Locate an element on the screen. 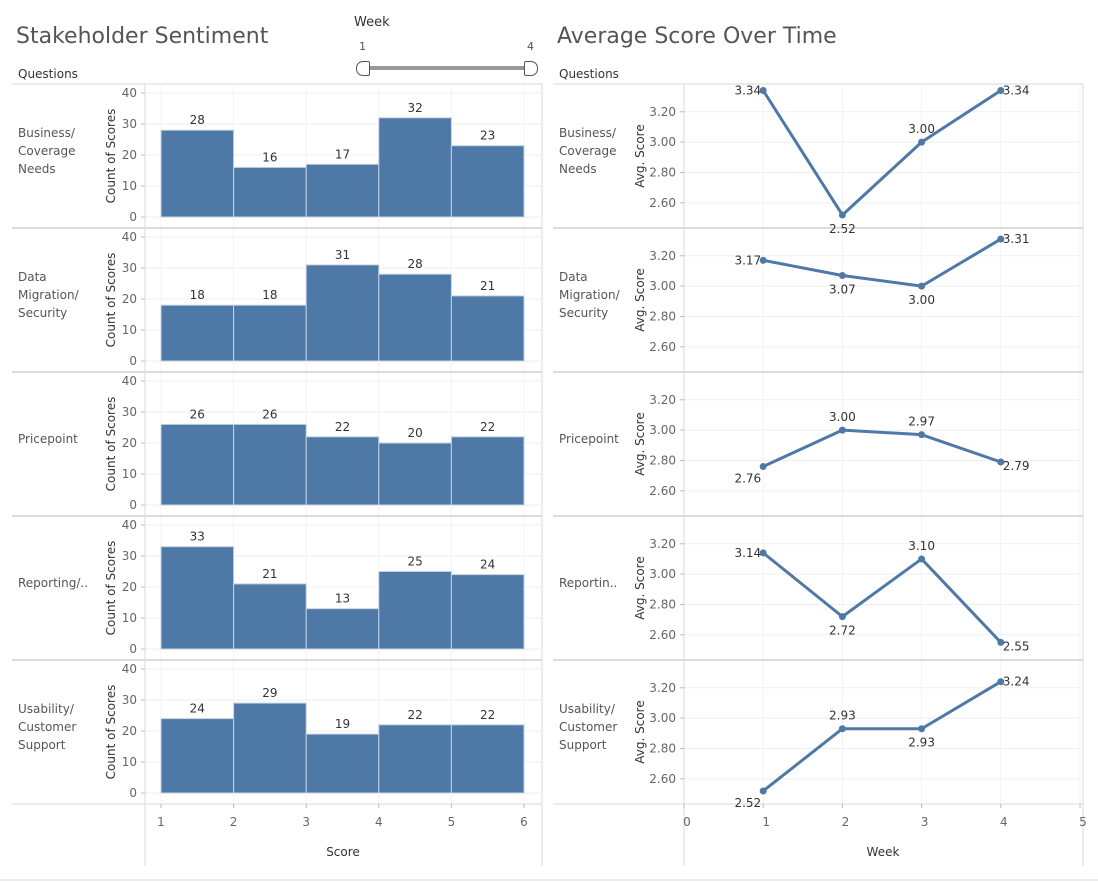 Image resolution: width=1098 pixels, height=882 pixels. data-point-label: 2.76 is located at coordinates (747, 479).